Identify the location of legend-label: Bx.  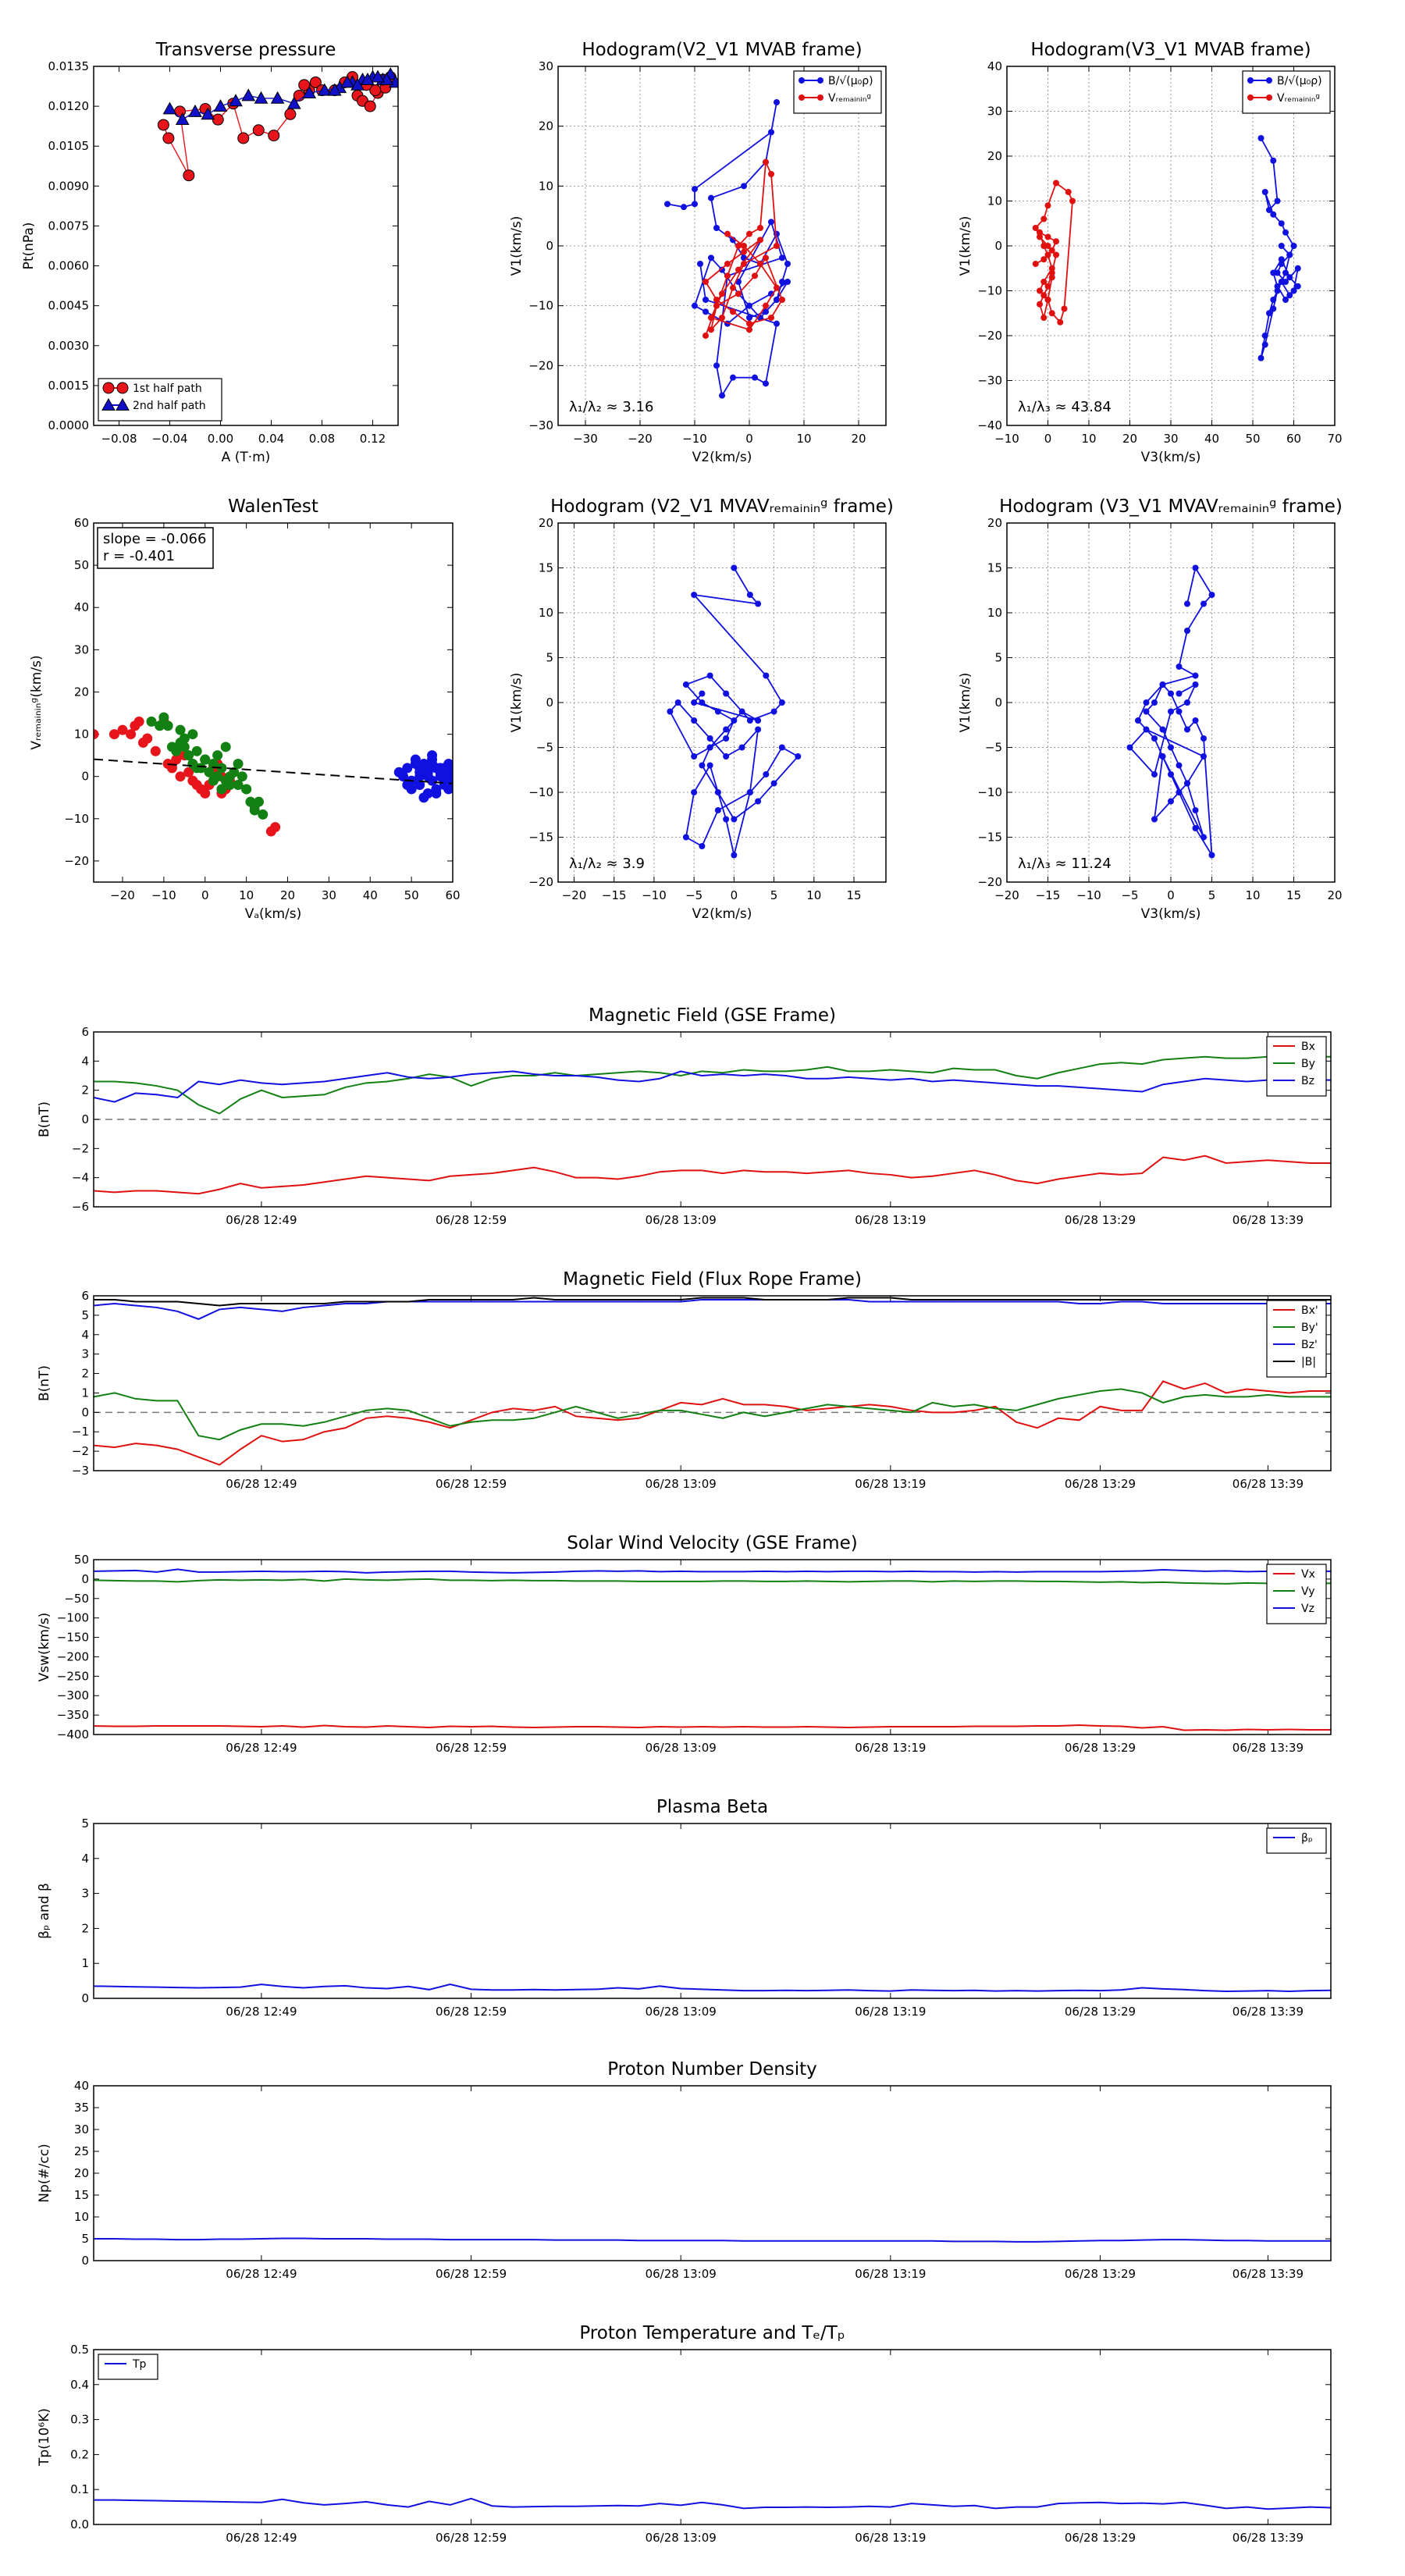
(1308, 1047).